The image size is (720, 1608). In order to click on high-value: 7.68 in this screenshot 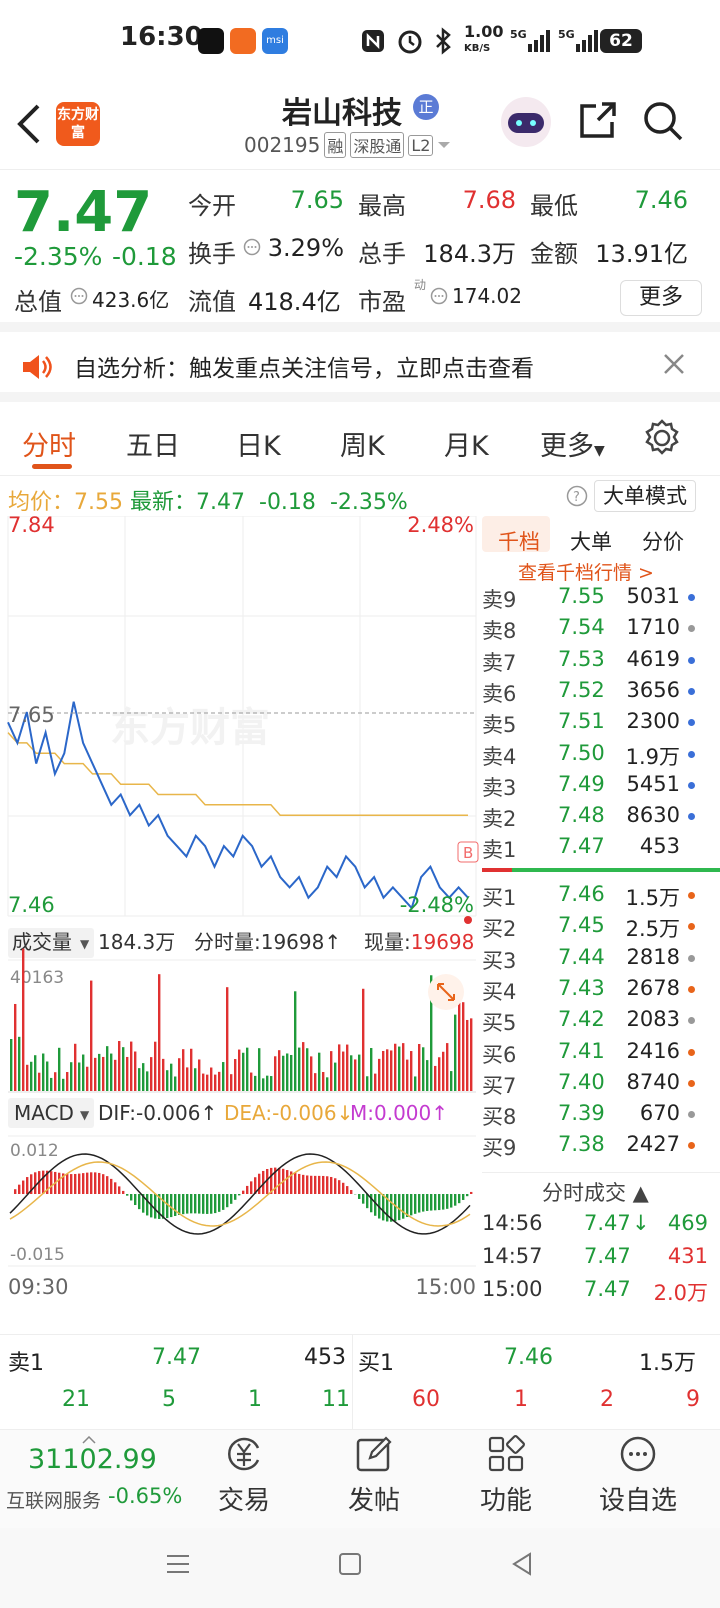, I will do `click(489, 200)`.